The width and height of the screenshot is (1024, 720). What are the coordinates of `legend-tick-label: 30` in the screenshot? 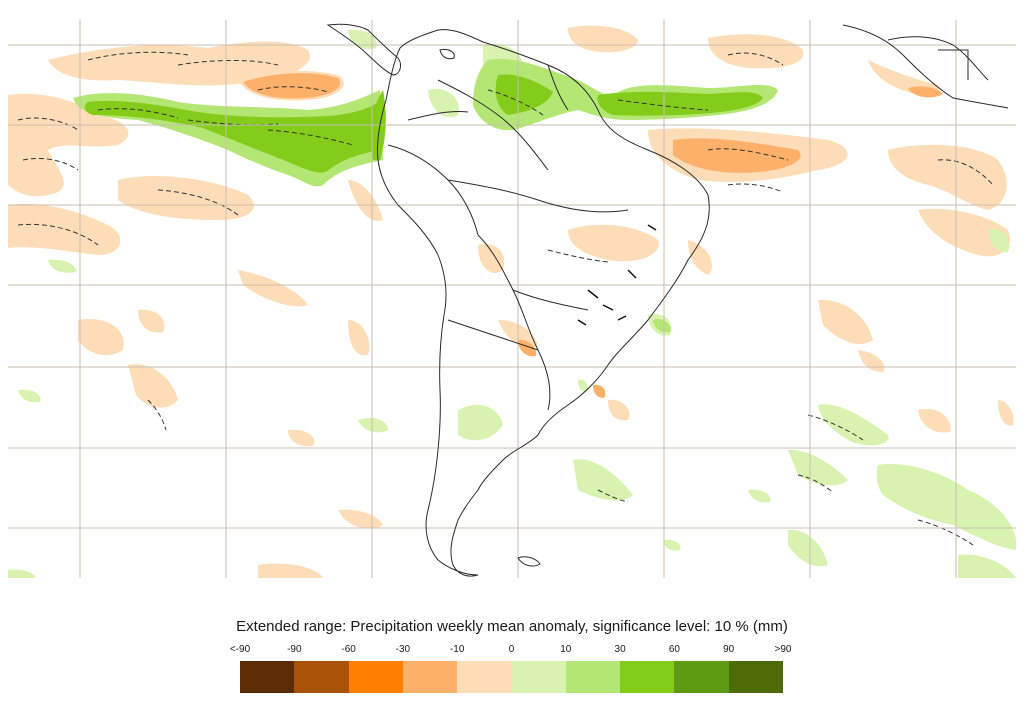 It's located at (620, 649).